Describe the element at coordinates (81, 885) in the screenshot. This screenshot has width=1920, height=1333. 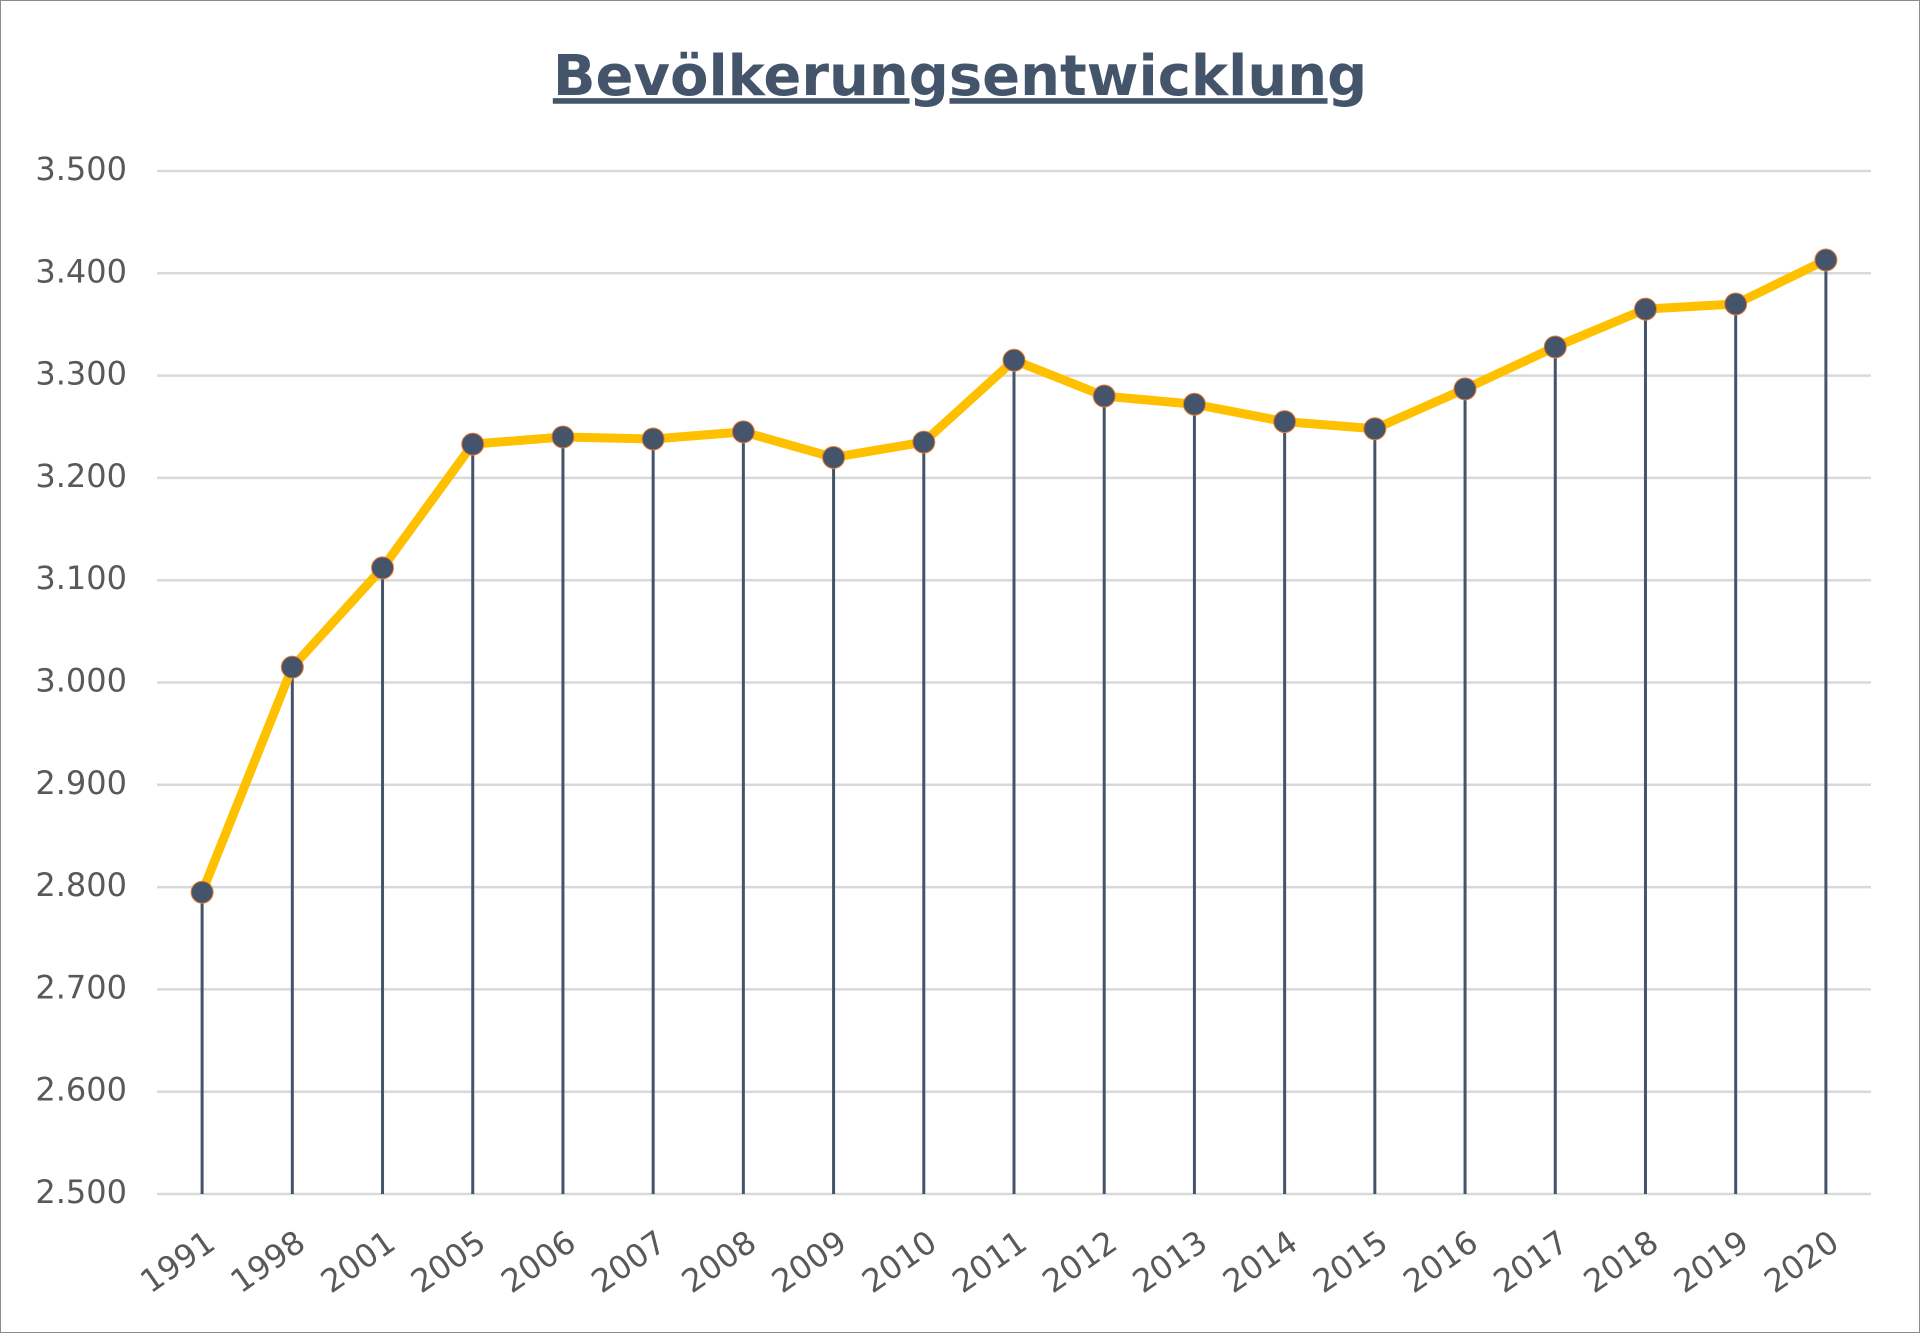
I see `y-tick-label: 2.800` at that location.